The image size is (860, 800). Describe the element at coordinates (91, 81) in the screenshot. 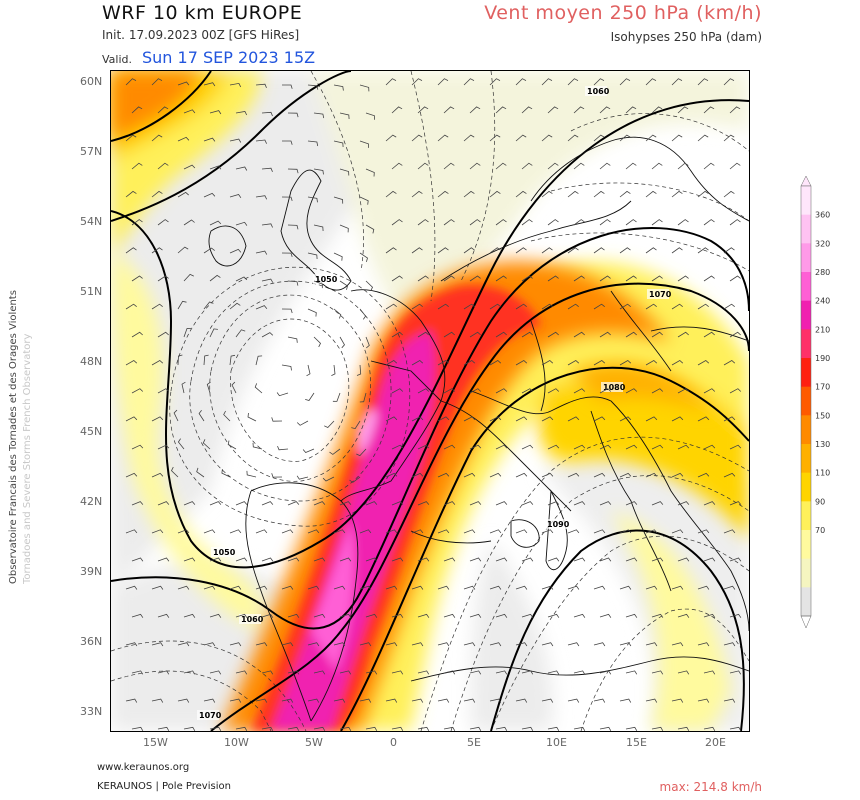

I see `lat-label: 60N` at that location.